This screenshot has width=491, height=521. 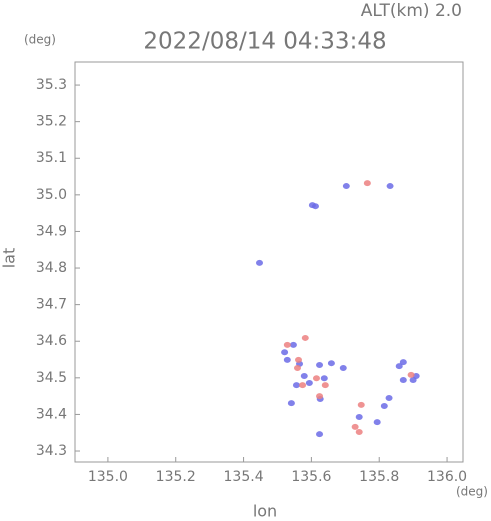 I want to click on x-tick-label: 135.8, so click(x=379, y=477).